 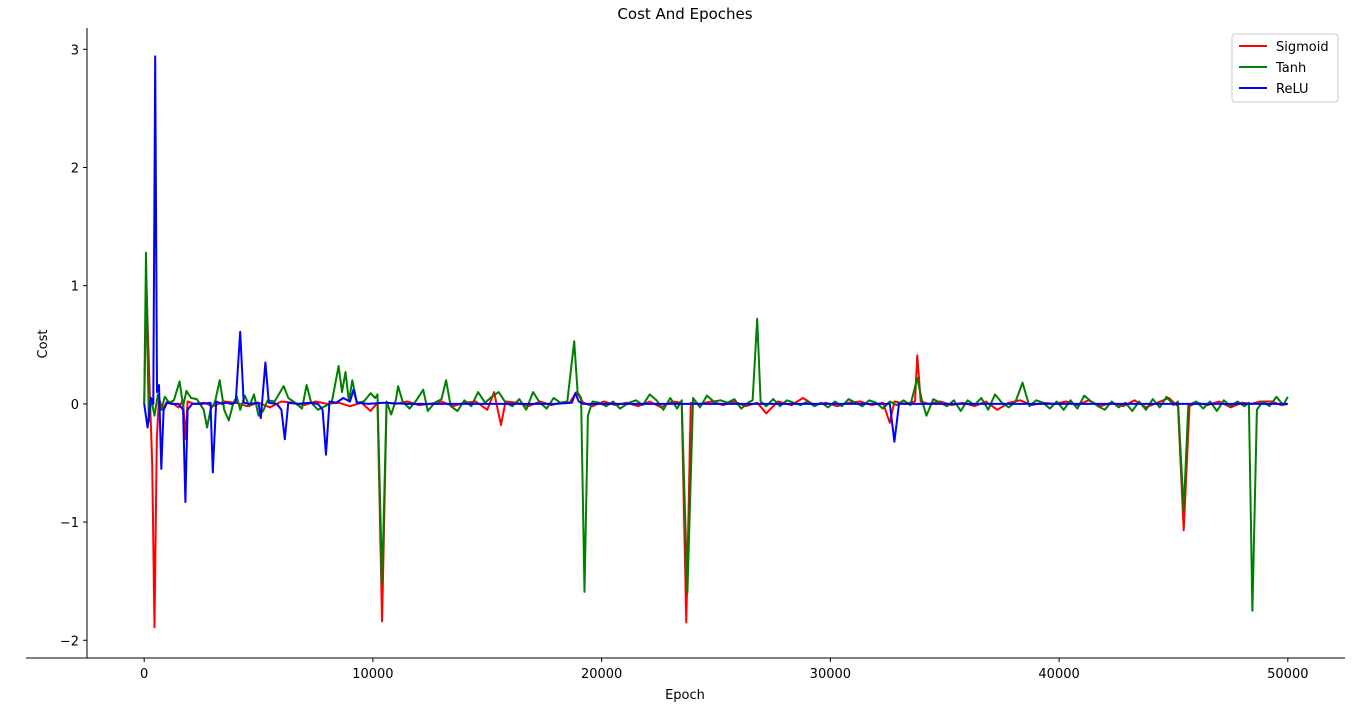 What do you see at coordinates (1292, 89) in the screenshot?
I see `legend-label-relu: ReLU` at bounding box center [1292, 89].